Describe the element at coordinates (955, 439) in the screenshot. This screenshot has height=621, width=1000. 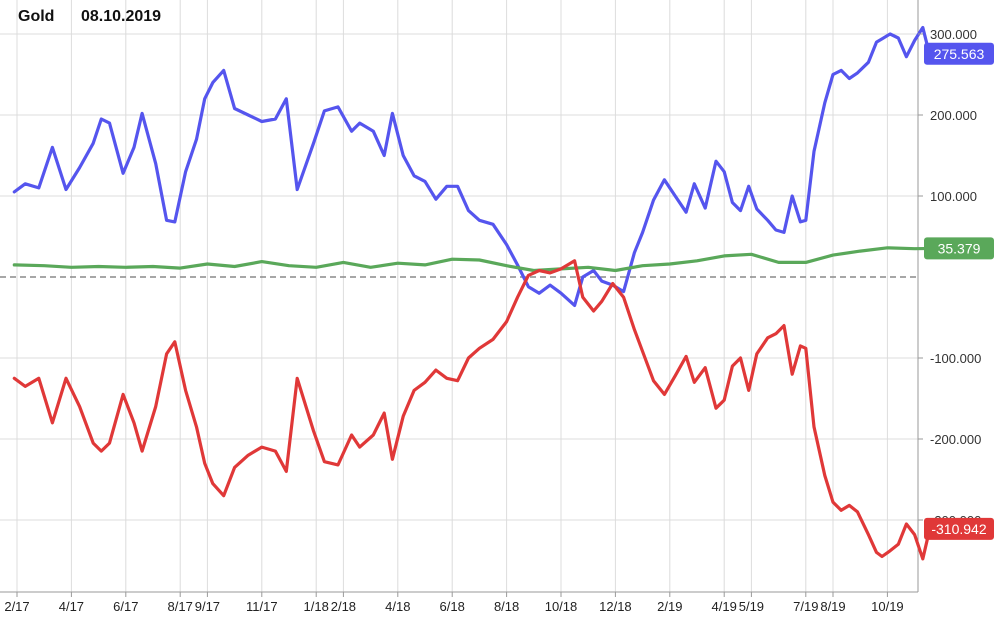
I see `y-tick-label: -200.000` at that location.